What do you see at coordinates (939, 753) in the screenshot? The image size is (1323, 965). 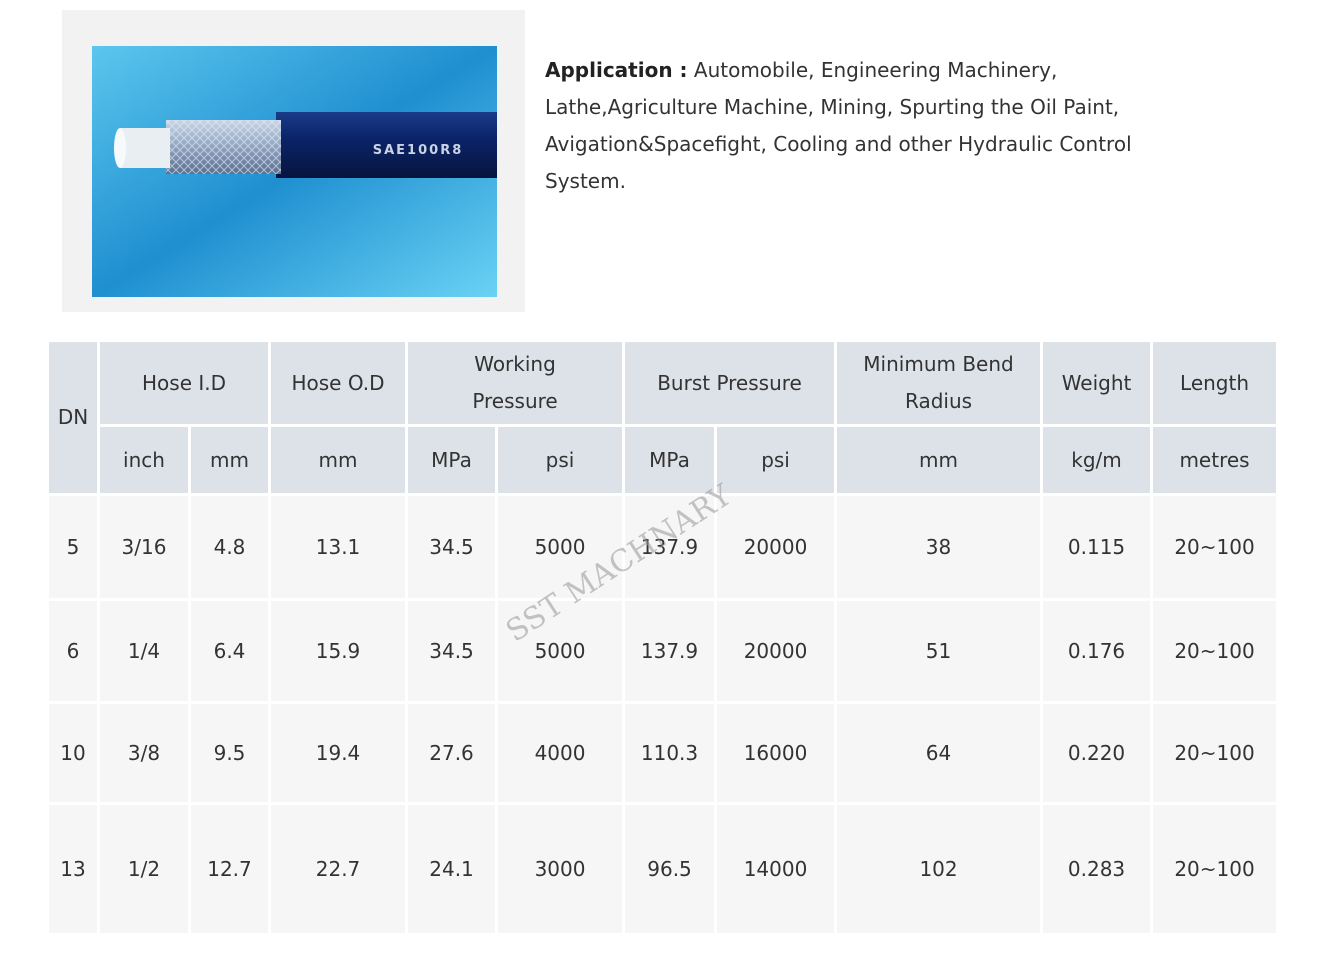 I see `data-cell: 64` at bounding box center [939, 753].